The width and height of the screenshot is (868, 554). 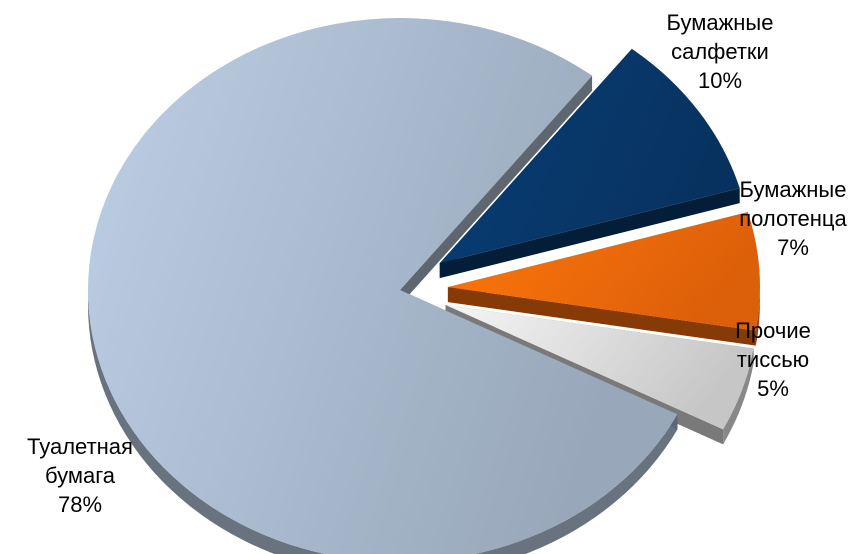 I want to click on pie-slice-edge-towels, so click(x=601, y=316).